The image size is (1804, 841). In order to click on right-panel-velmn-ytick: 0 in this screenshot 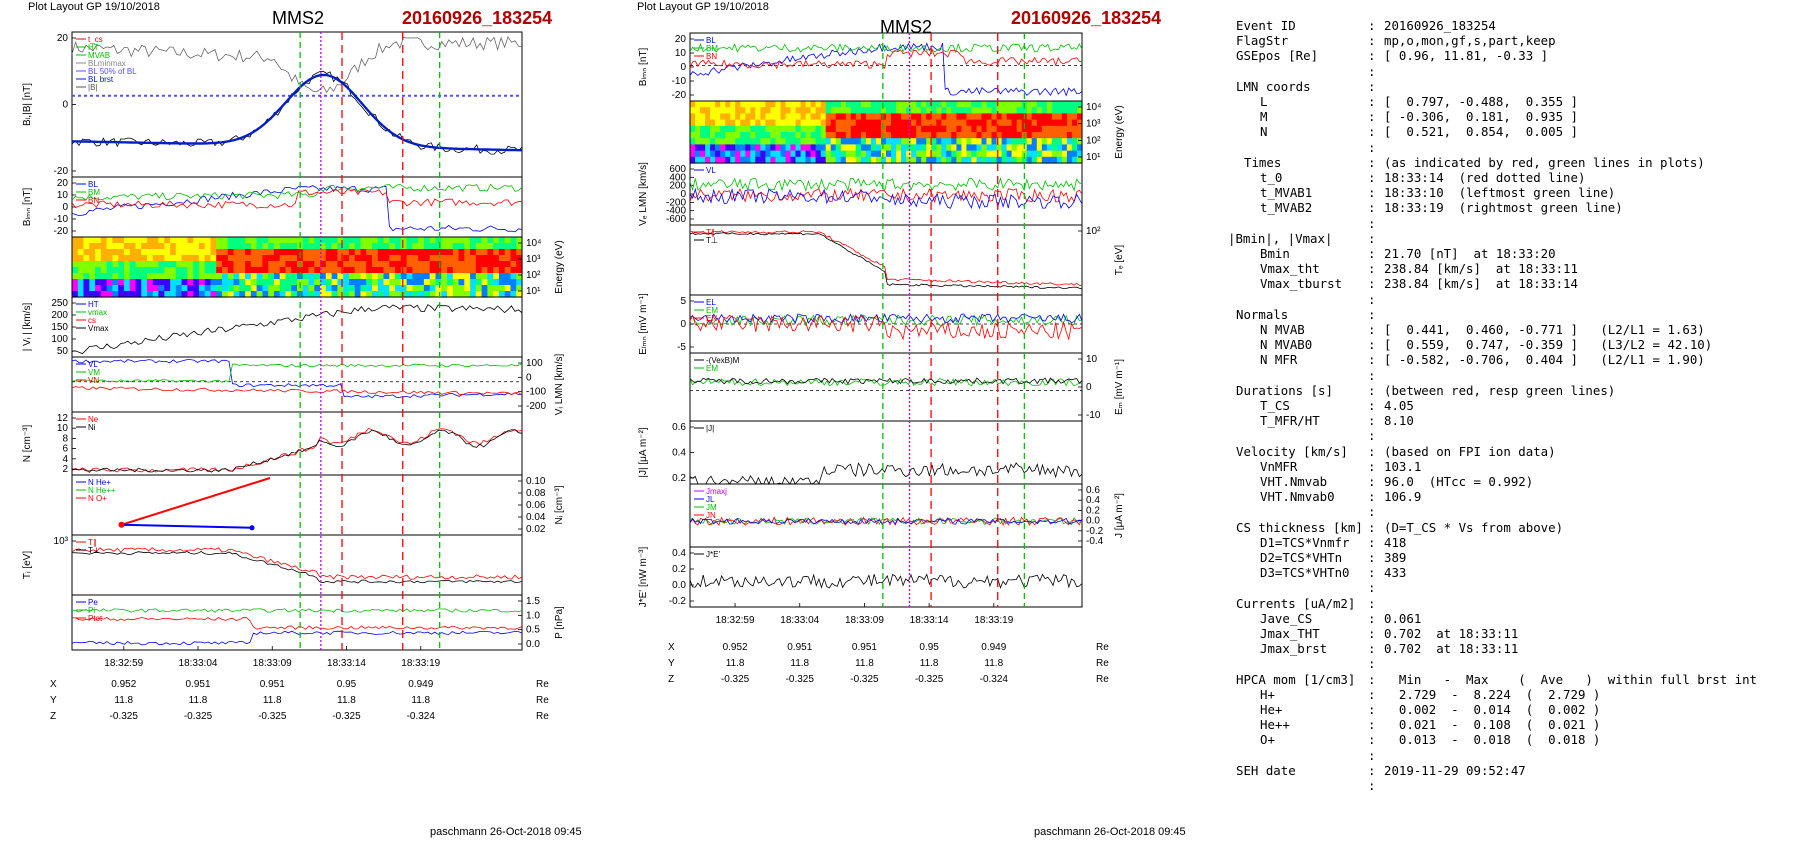, I will do `click(683, 194)`.